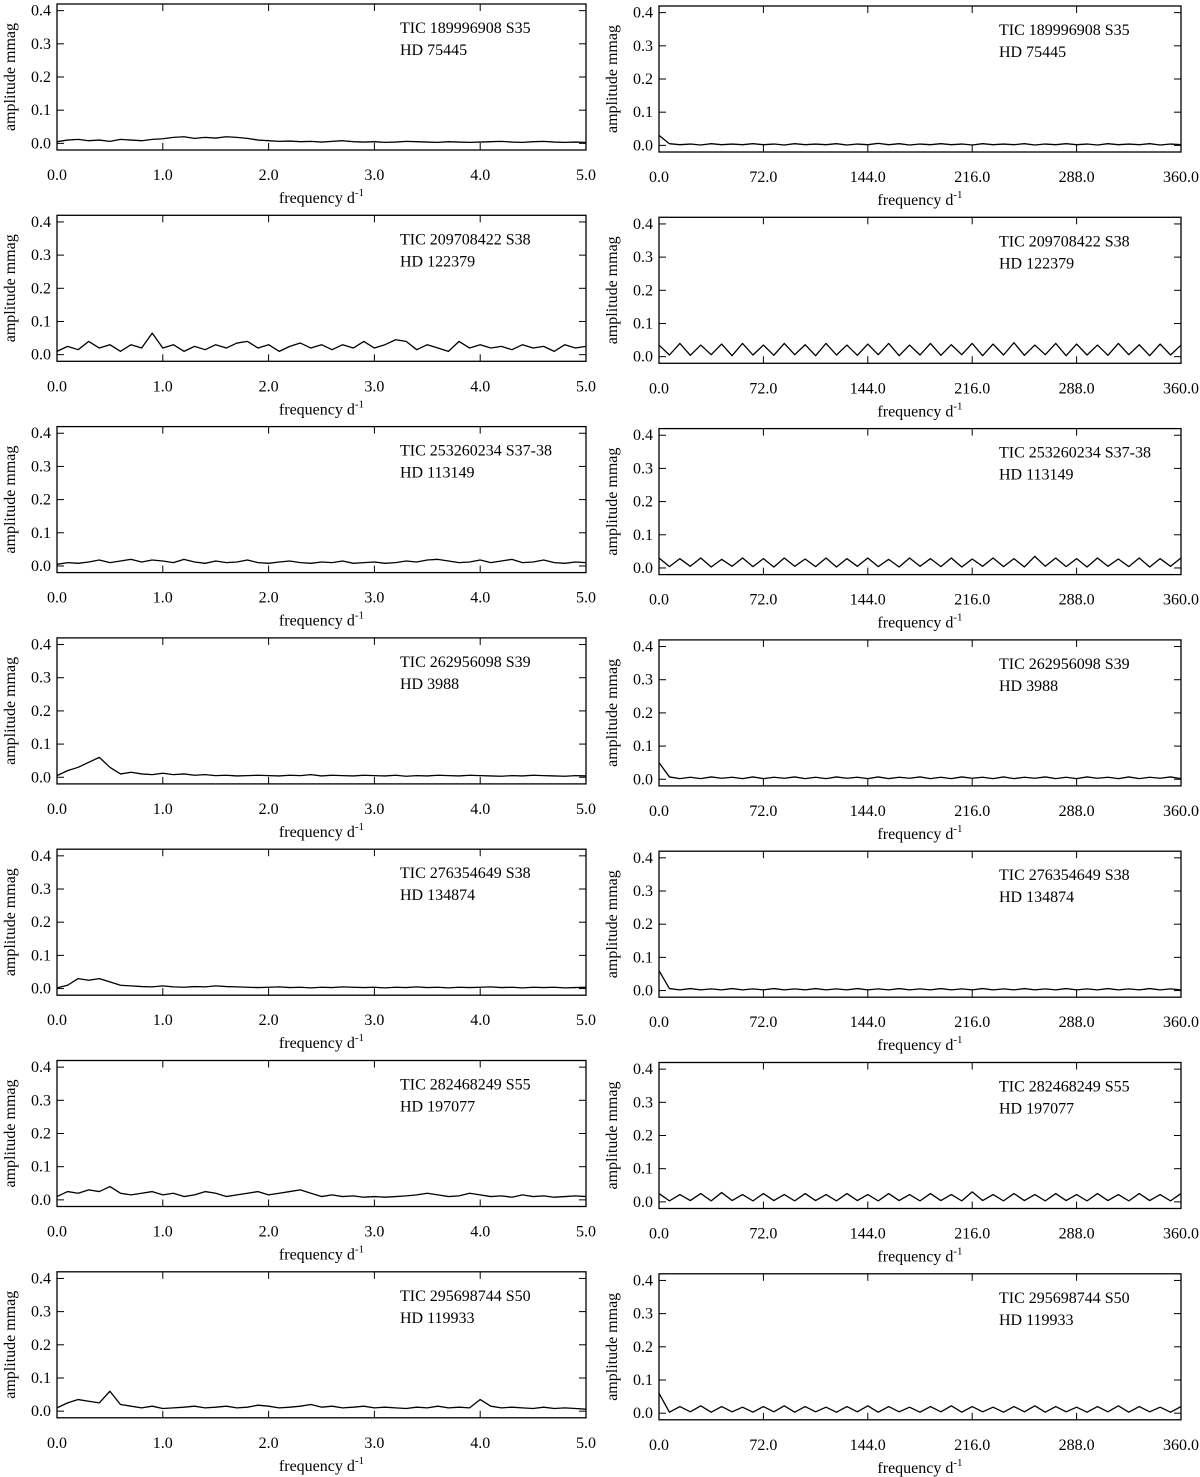 This screenshot has width=1200, height=1477. Describe the element at coordinates (1181, 811) in the screenshot. I see `x-tick-label: 360.0` at that location.